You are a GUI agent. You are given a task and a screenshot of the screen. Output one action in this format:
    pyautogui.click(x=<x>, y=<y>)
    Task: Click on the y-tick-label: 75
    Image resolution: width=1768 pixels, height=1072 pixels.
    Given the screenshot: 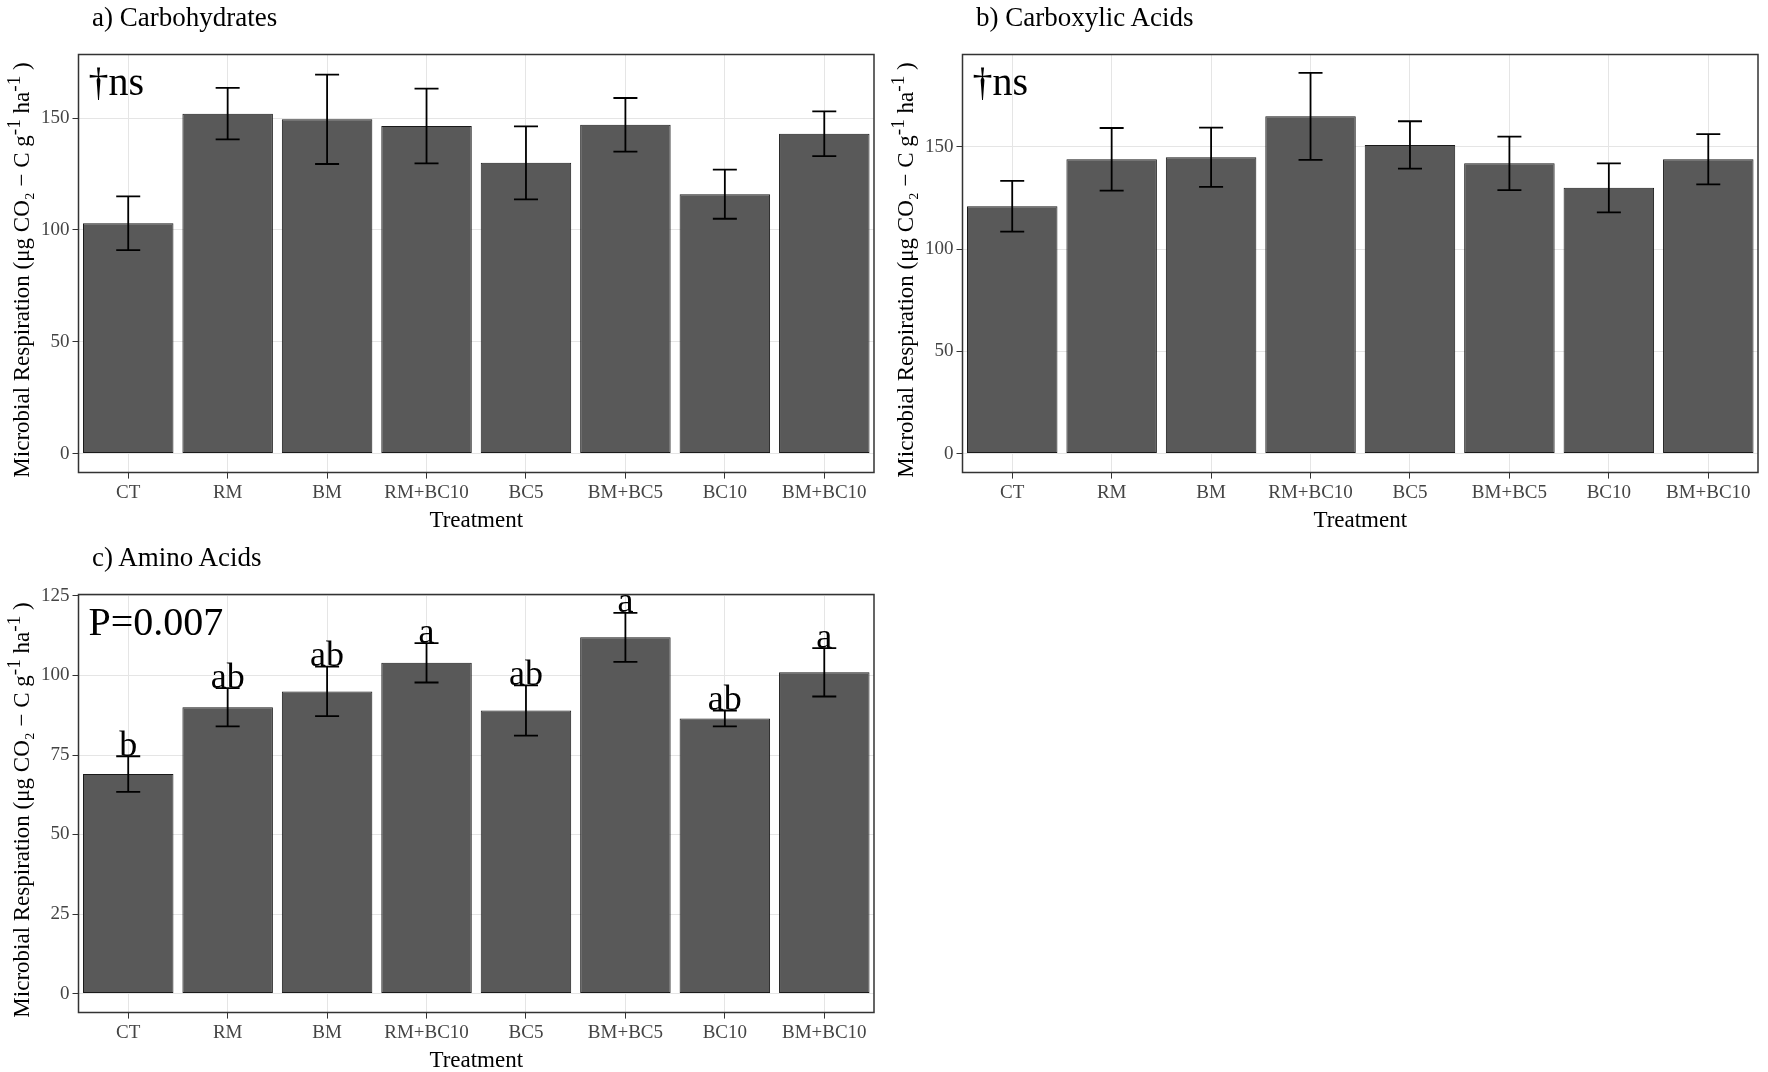 What is the action you would take?
    pyautogui.click(x=60, y=753)
    